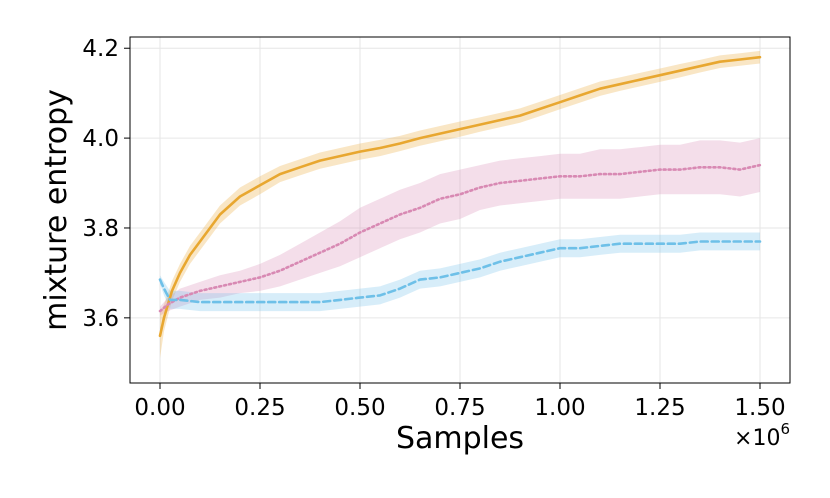 Image resolution: width=830 pixels, height=498 pixels. Describe the element at coordinates (759, 408) in the screenshot. I see `x-tick-label: 1.50` at that location.